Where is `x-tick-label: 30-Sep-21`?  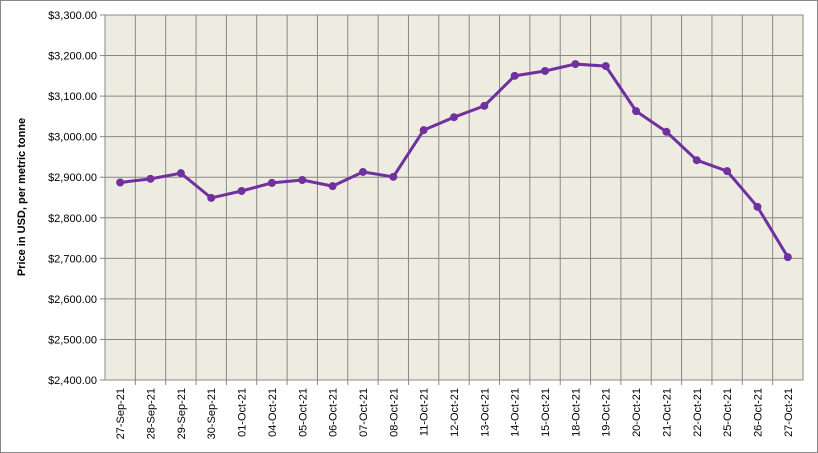 x-tick-label: 30-Sep-21 is located at coordinates (212, 413).